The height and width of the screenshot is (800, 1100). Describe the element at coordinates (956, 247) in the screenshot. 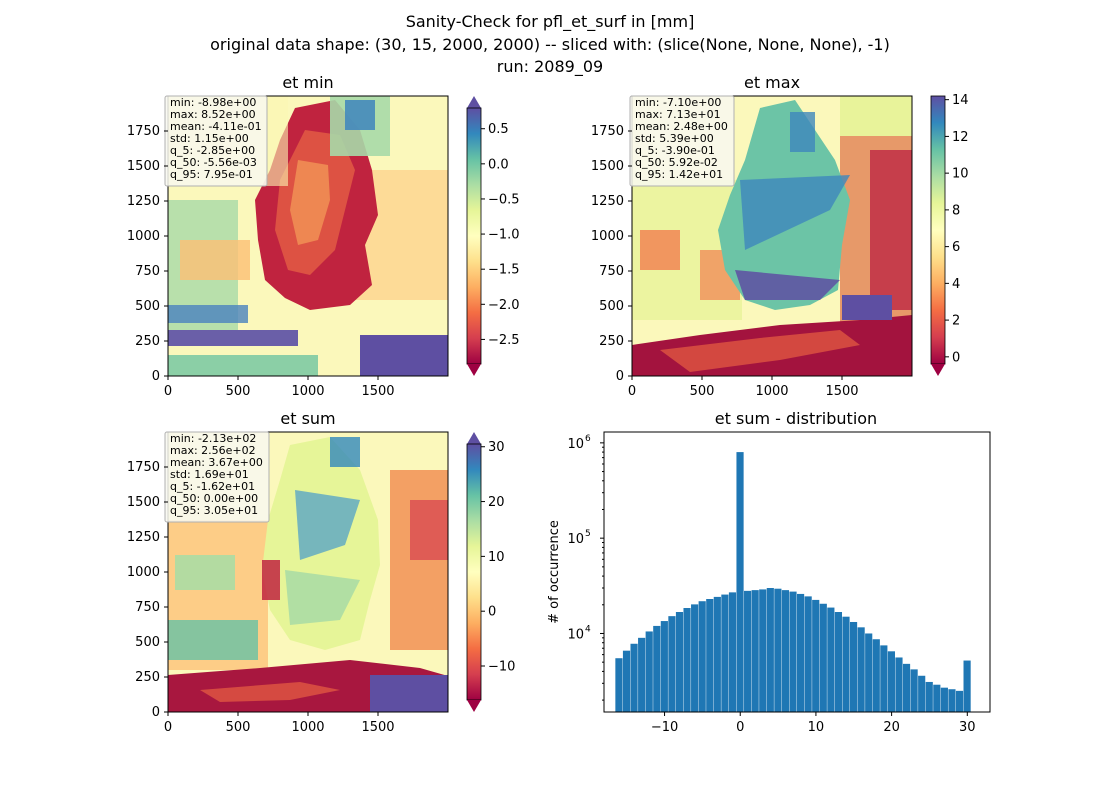

I see `colorbar-tick-label: 6` at that location.